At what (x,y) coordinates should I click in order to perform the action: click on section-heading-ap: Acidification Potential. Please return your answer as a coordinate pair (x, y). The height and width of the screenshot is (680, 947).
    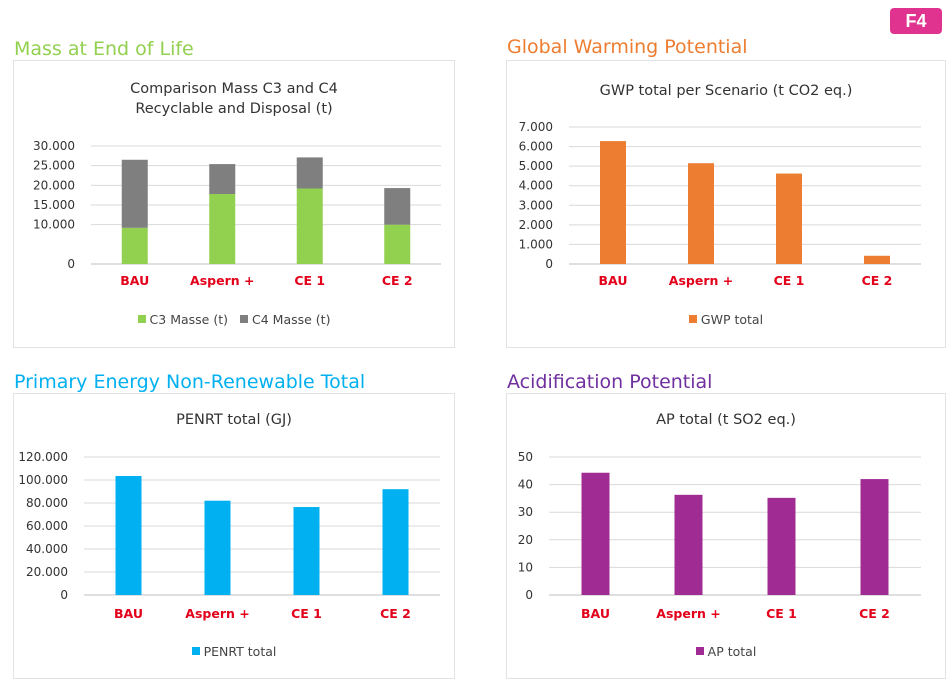
    Looking at the image, I should click on (610, 382).